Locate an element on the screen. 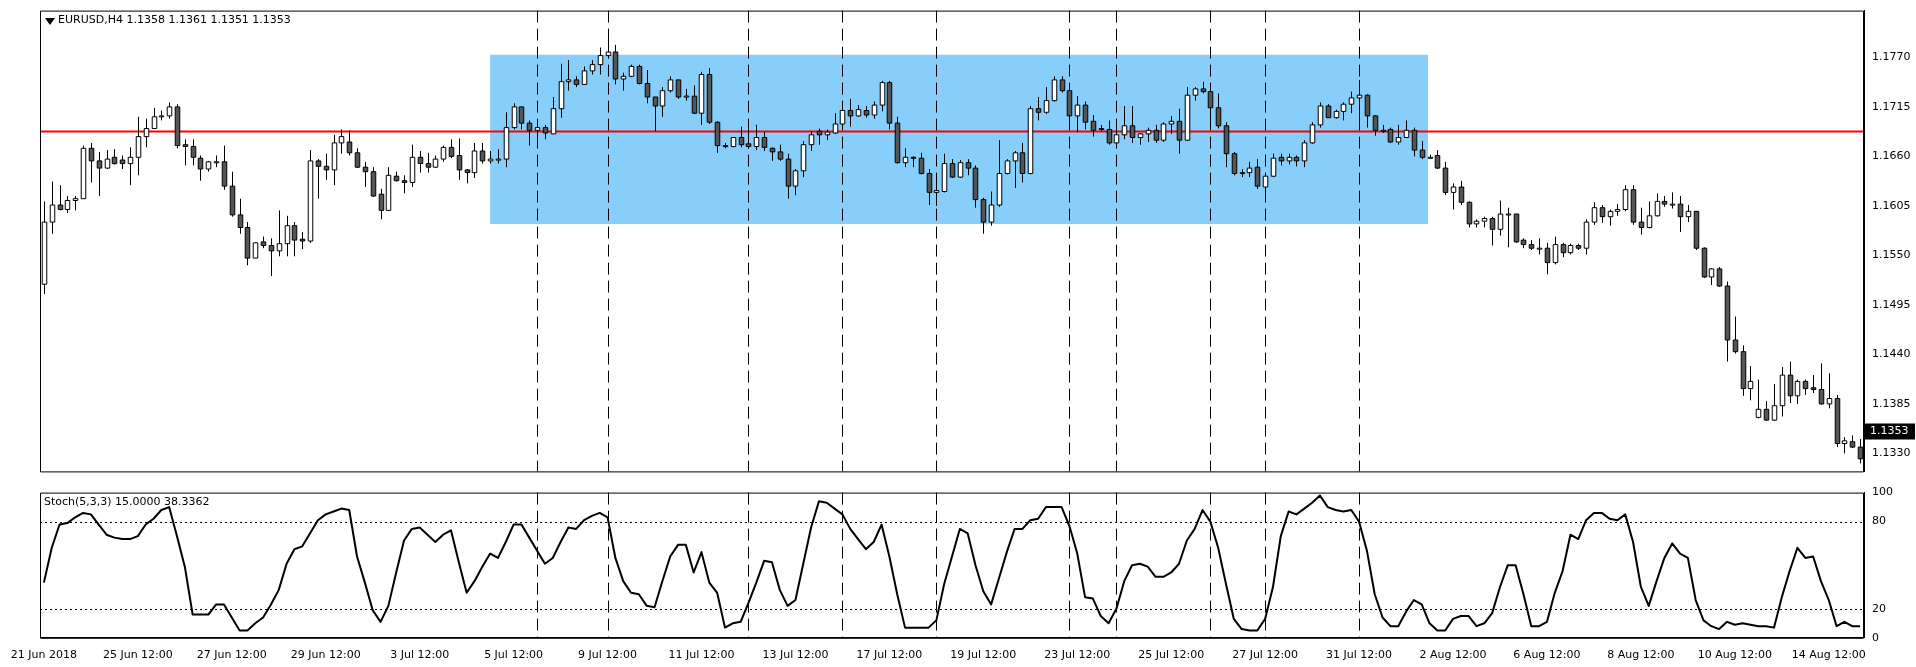 This screenshot has width=1916, height=667. x-tick-label: 5 Jul 12:00 is located at coordinates (514, 655).